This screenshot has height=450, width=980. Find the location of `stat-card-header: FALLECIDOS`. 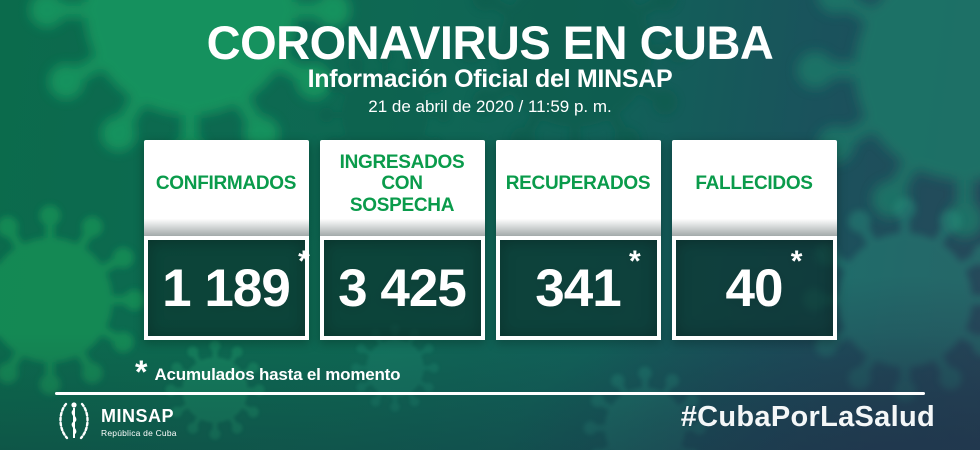

stat-card-header: FALLECIDOS is located at coordinates (754, 188).